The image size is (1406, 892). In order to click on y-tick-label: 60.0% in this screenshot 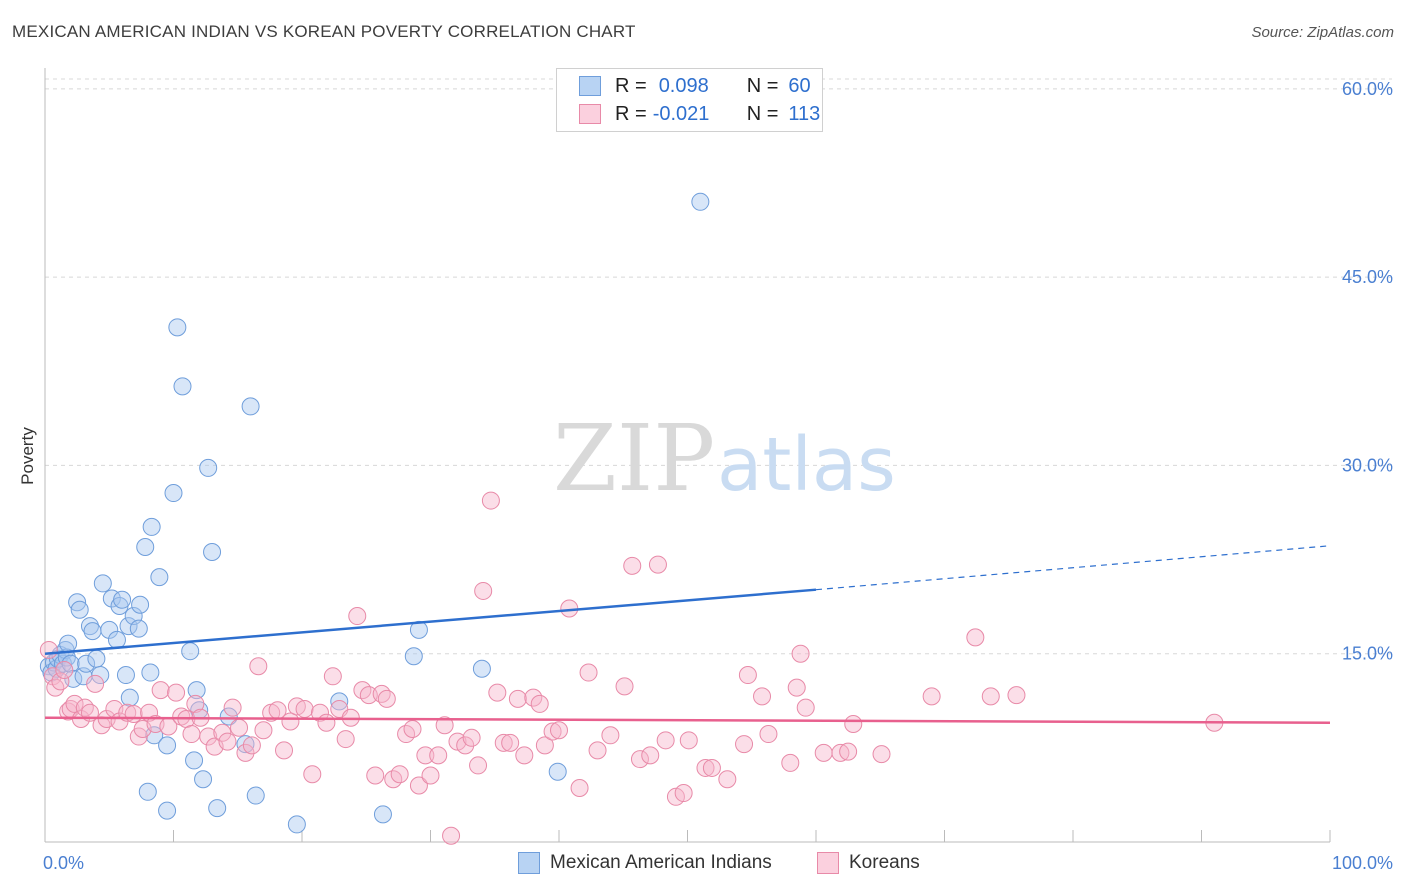, I will do `click(1367, 89)`.